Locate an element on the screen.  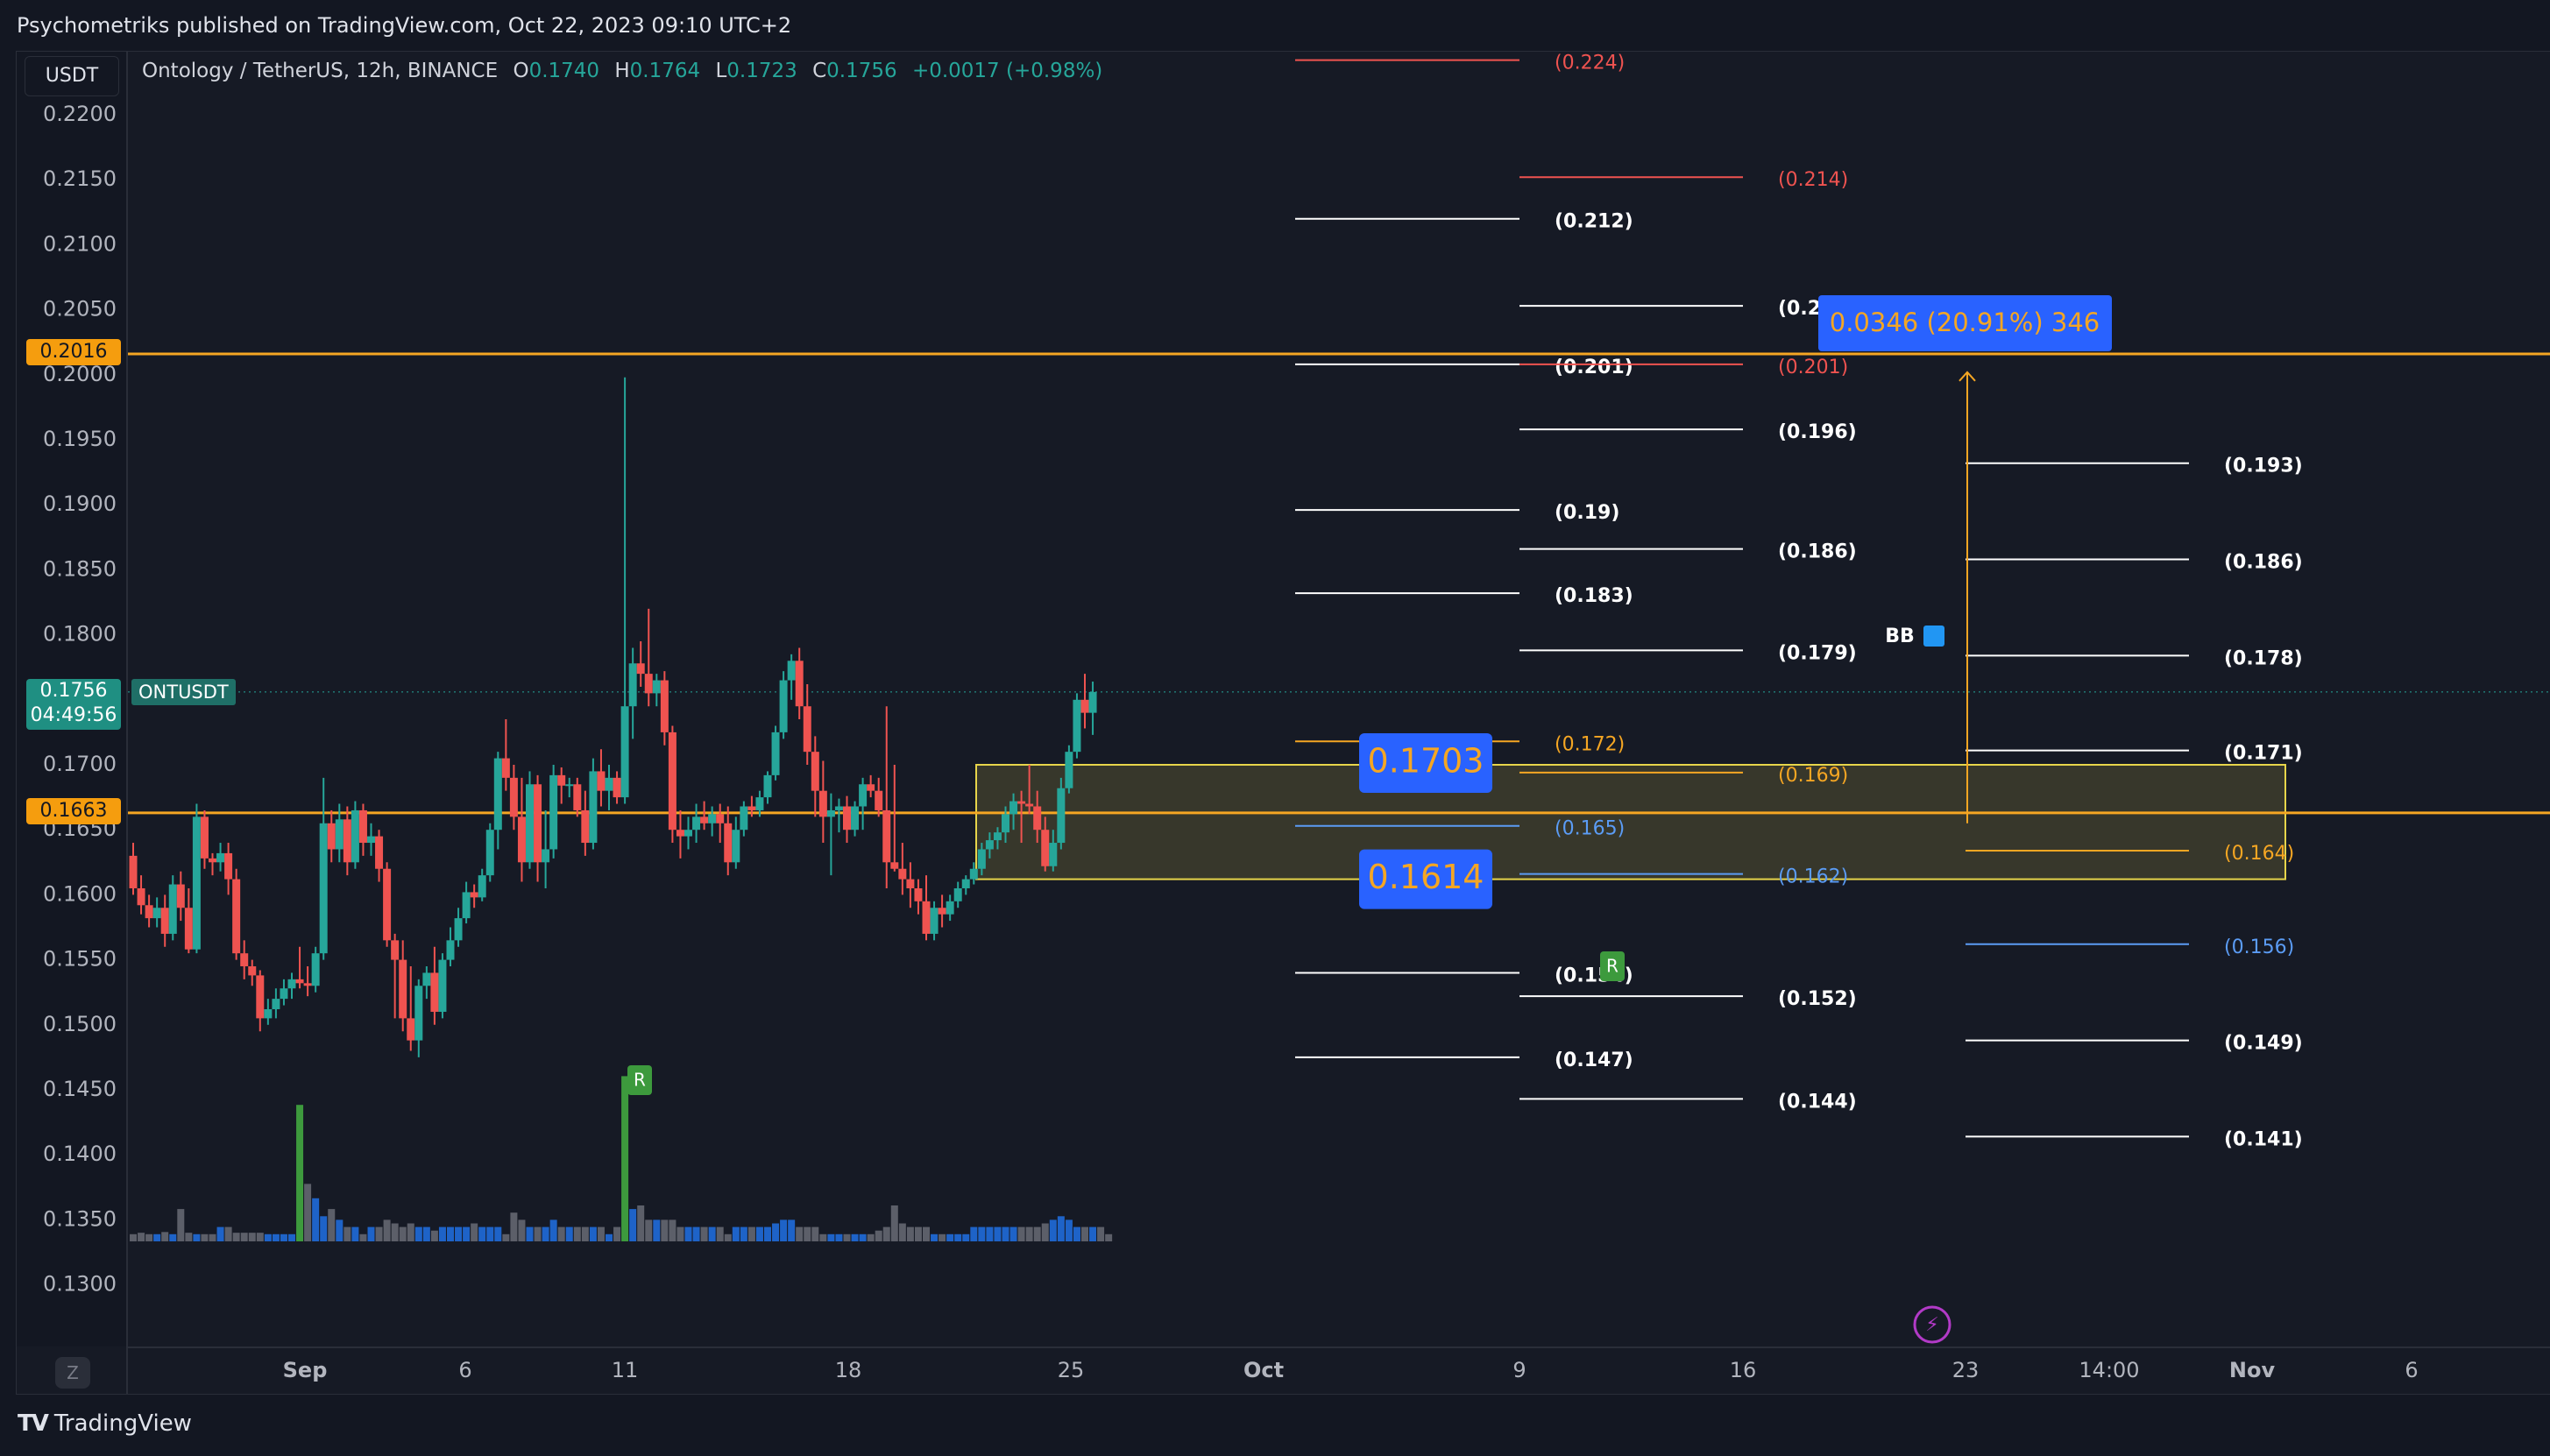
time-tick-label: 16 is located at coordinates (1743, 1370).